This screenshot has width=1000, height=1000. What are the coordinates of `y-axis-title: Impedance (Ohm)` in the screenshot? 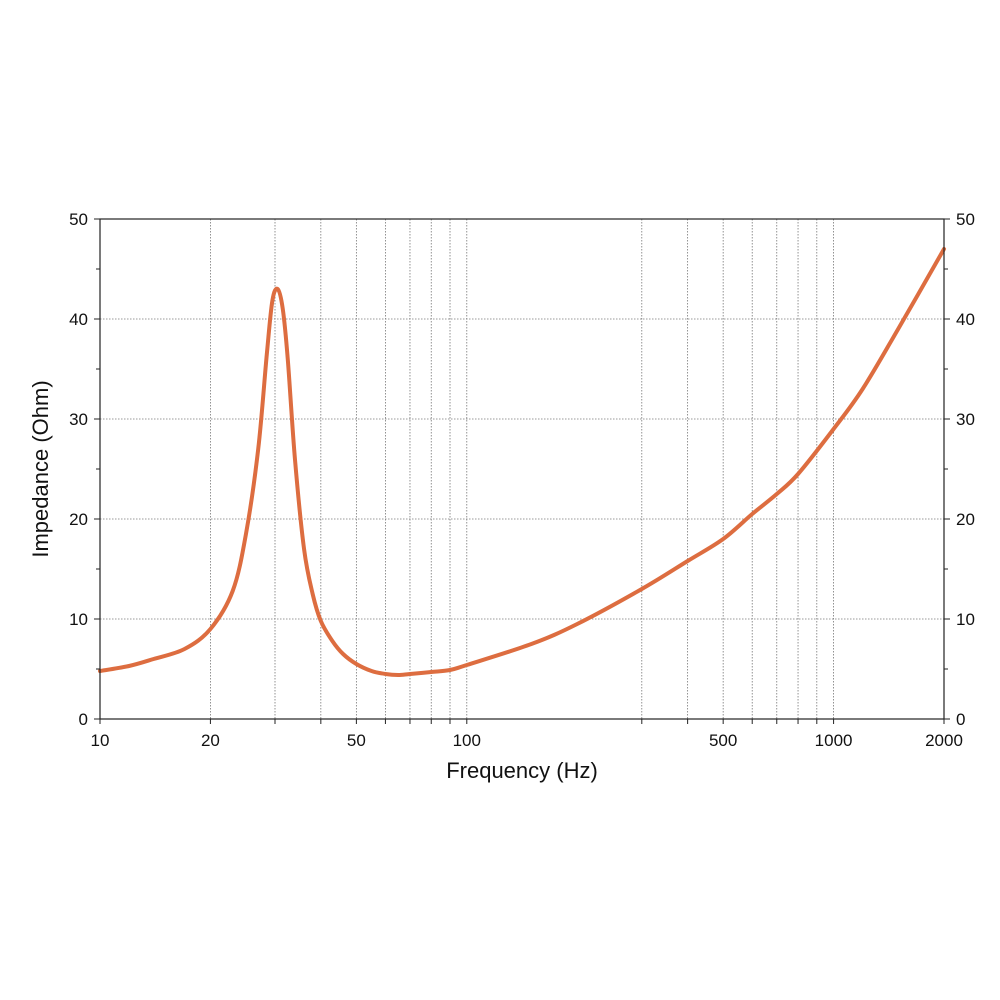 It's located at (40, 468).